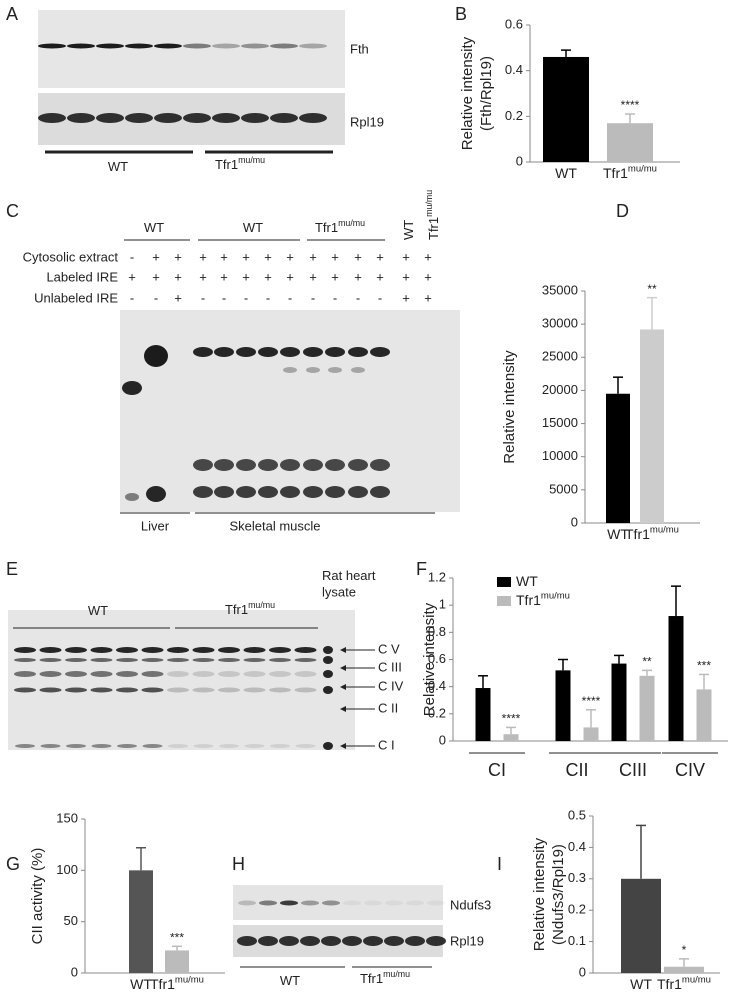 The width and height of the screenshot is (734, 993). Describe the element at coordinates (177, 983) in the screenshot. I see `x-tick-label: Tfr1mu/mu` at that location.